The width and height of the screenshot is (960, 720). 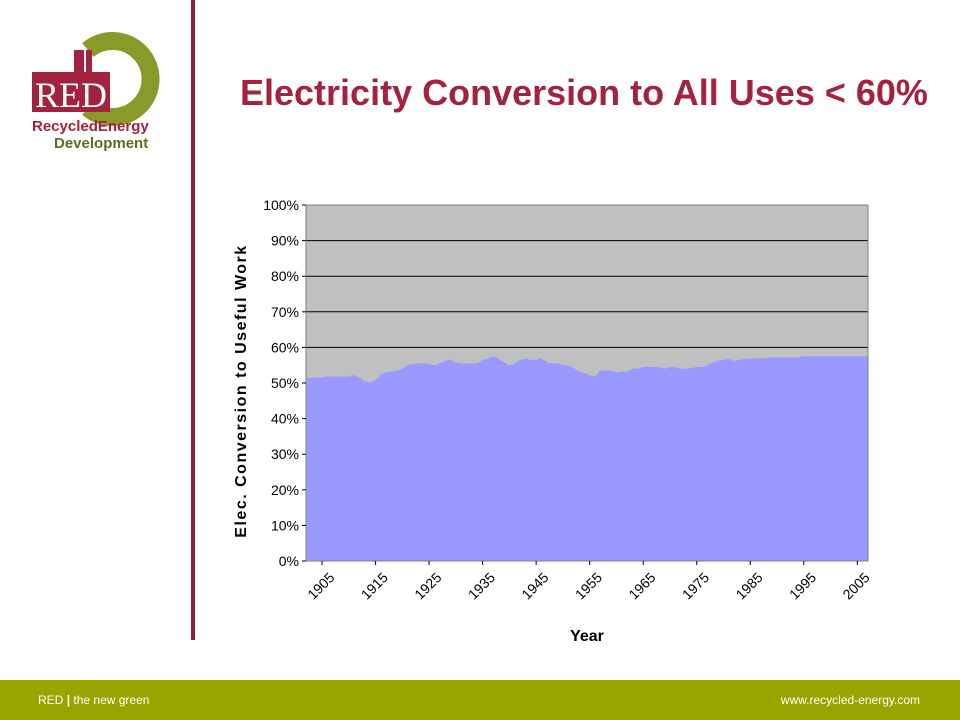 What do you see at coordinates (855, 585) in the screenshot?
I see `x-tick-label: 2005` at bounding box center [855, 585].